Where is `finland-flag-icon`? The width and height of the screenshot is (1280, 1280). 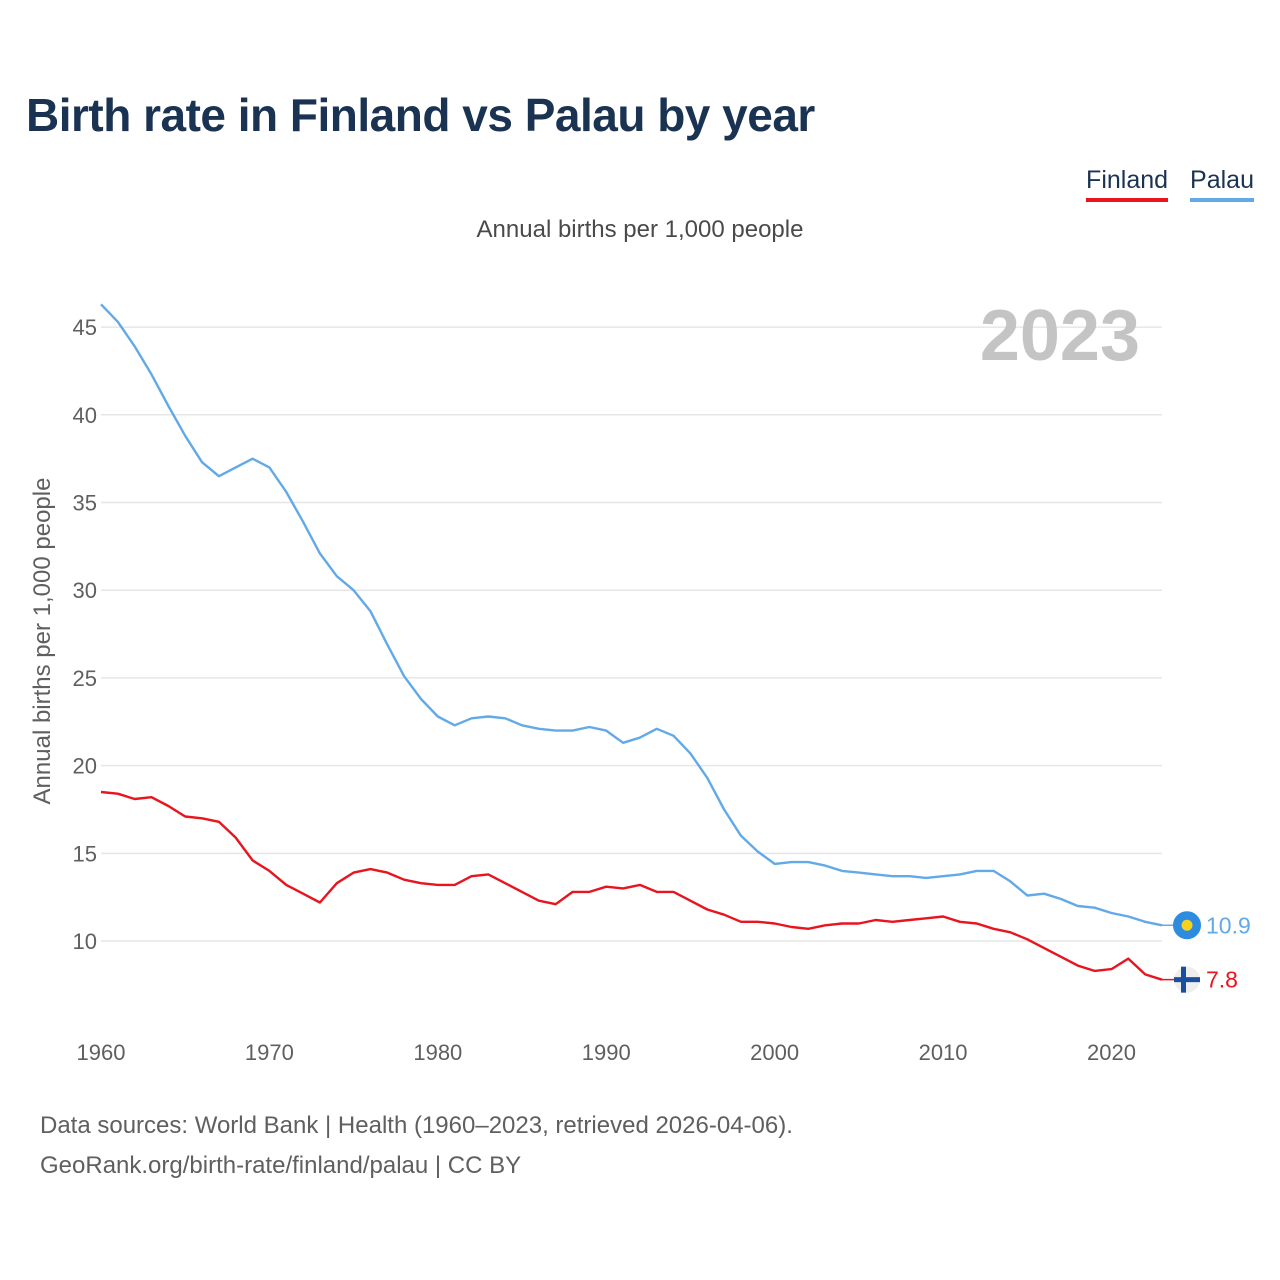 finland-flag-icon is located at coordinates (1187, 979).